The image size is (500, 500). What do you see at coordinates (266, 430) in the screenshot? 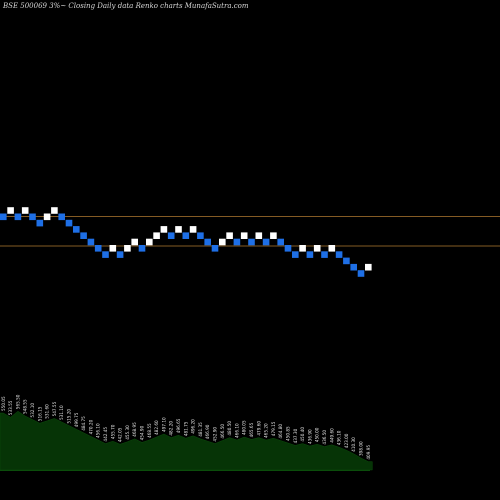
I see `volume-label: 465.20` at bounding box center [266, 430].